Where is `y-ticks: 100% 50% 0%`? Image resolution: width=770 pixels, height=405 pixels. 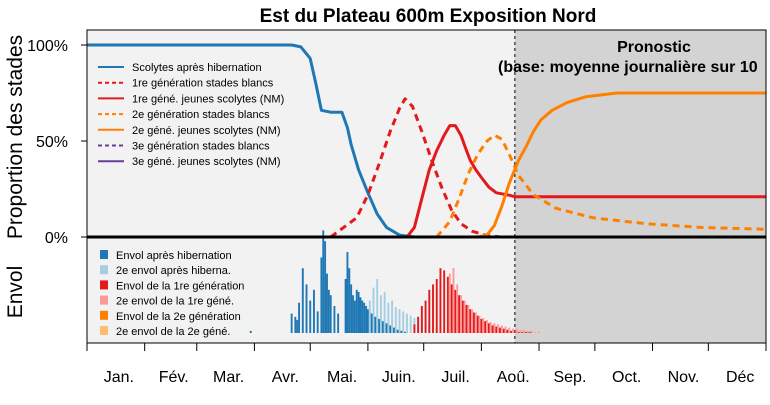 y-ticks: 100% 50% 0% is located at coordinates (57, 142).